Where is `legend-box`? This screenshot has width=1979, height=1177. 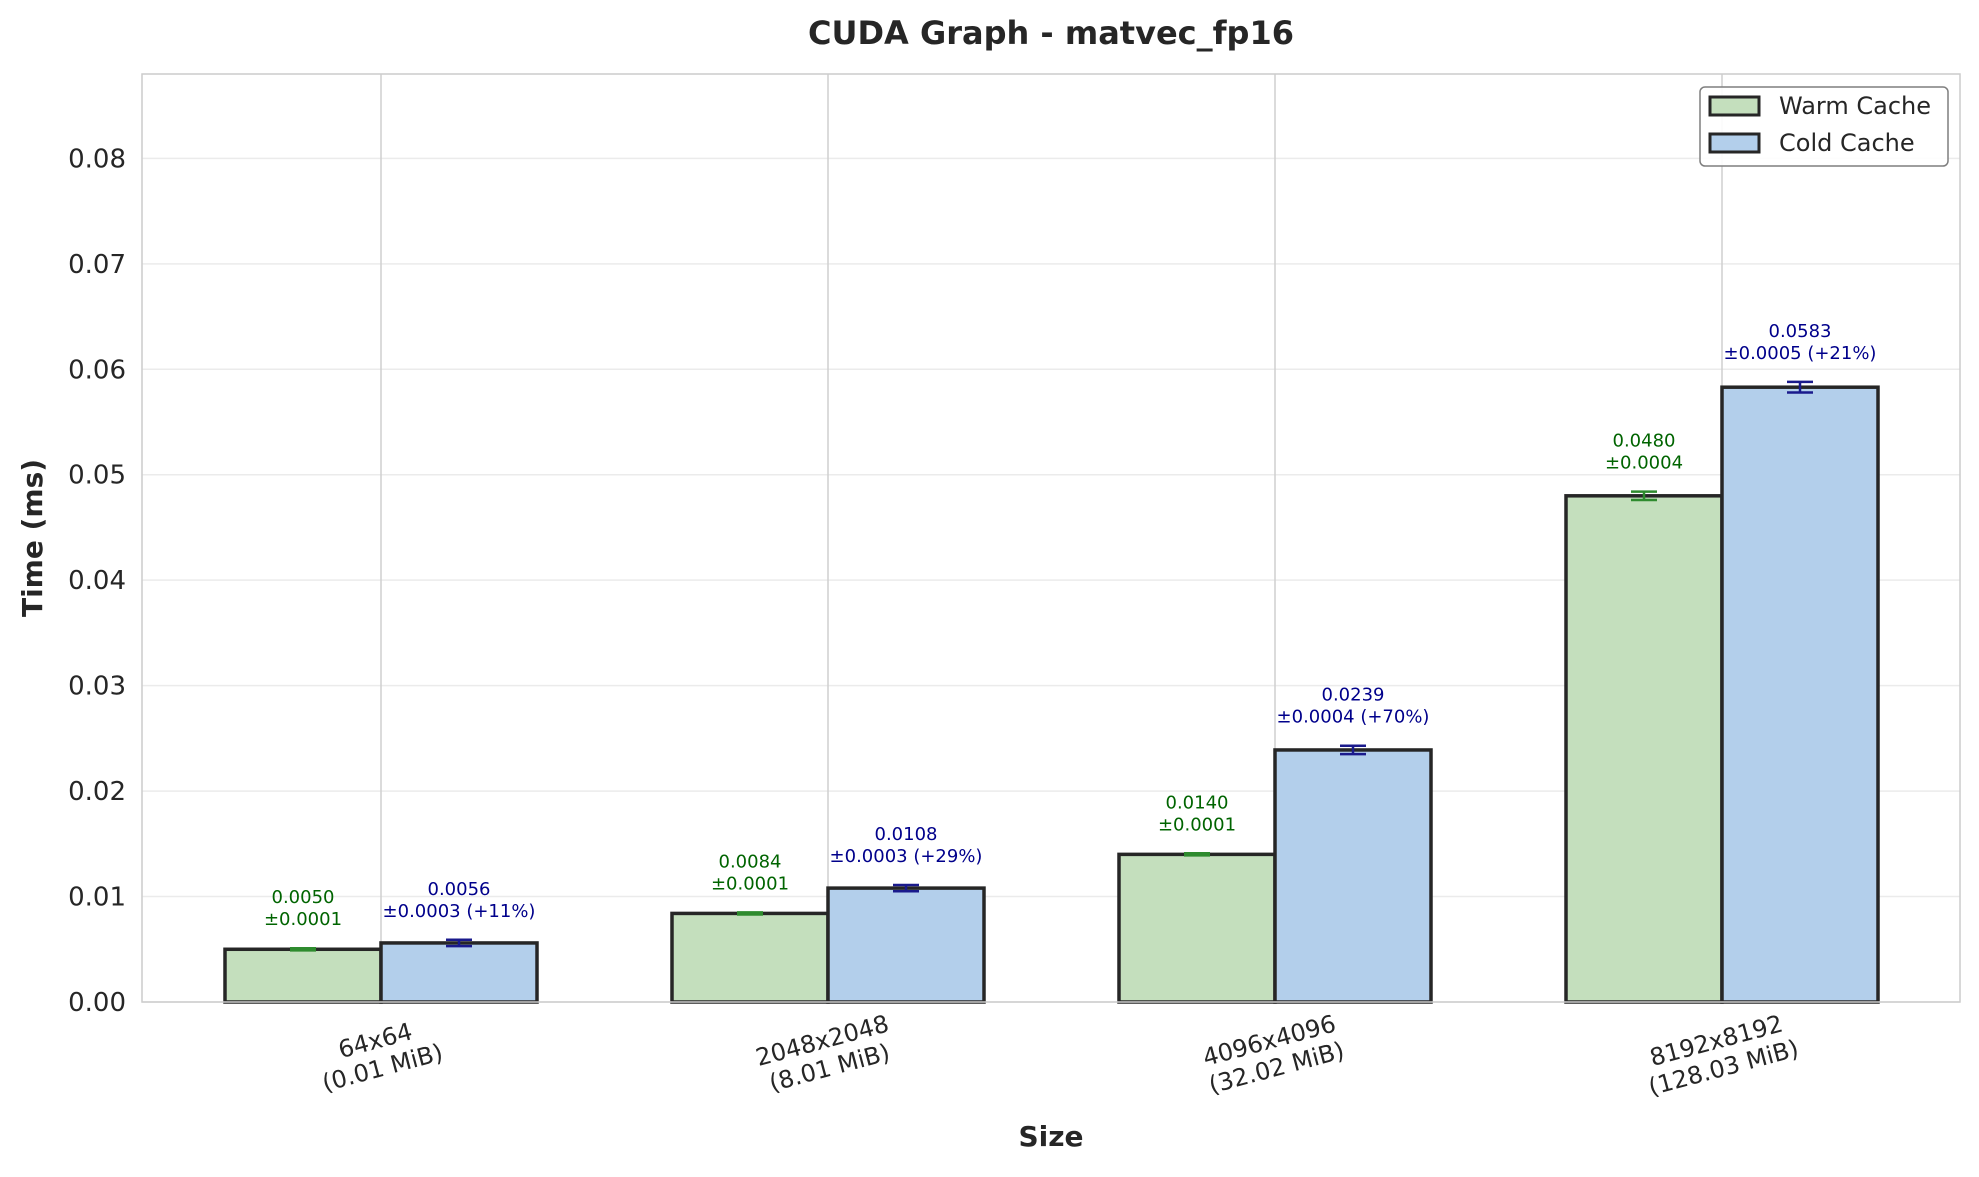 legend-box is located at coordinates (1824, 126).